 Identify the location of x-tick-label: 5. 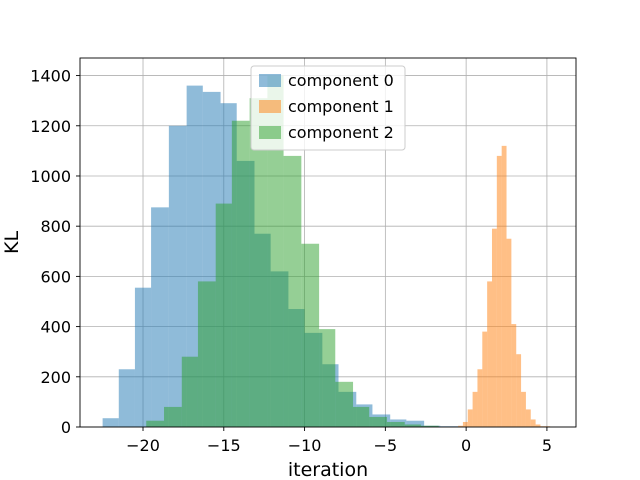
(547, 445).